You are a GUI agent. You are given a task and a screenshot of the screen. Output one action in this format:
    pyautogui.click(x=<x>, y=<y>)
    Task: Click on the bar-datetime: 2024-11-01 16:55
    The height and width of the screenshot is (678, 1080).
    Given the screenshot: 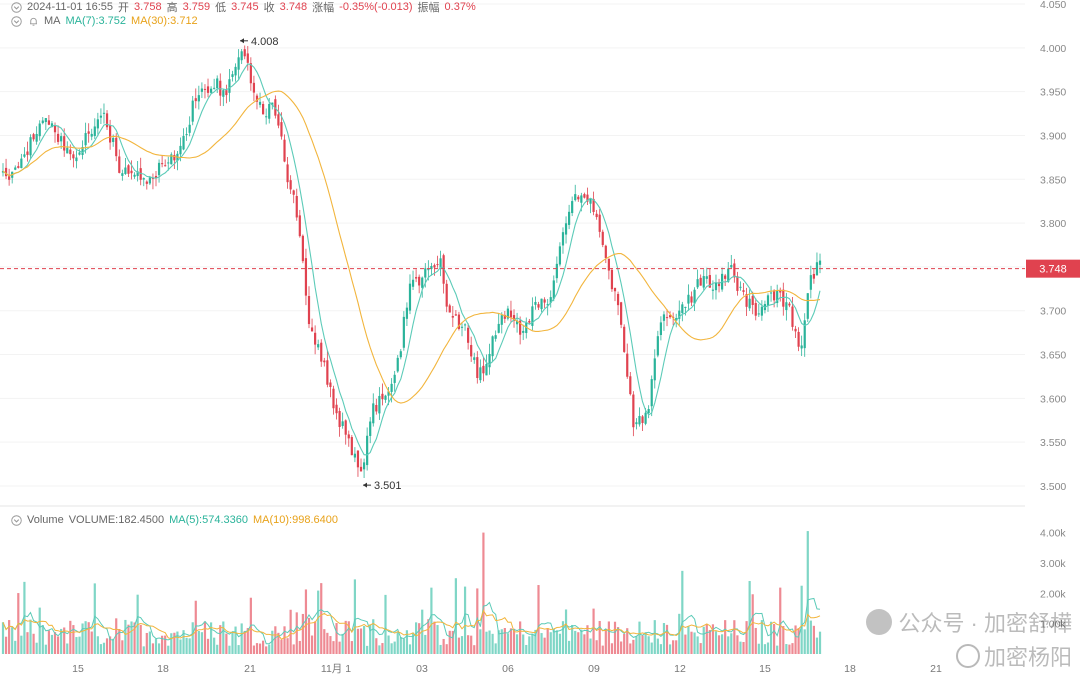 What is the action you would take?
    pyautogui.click(x=70, y=7)
    